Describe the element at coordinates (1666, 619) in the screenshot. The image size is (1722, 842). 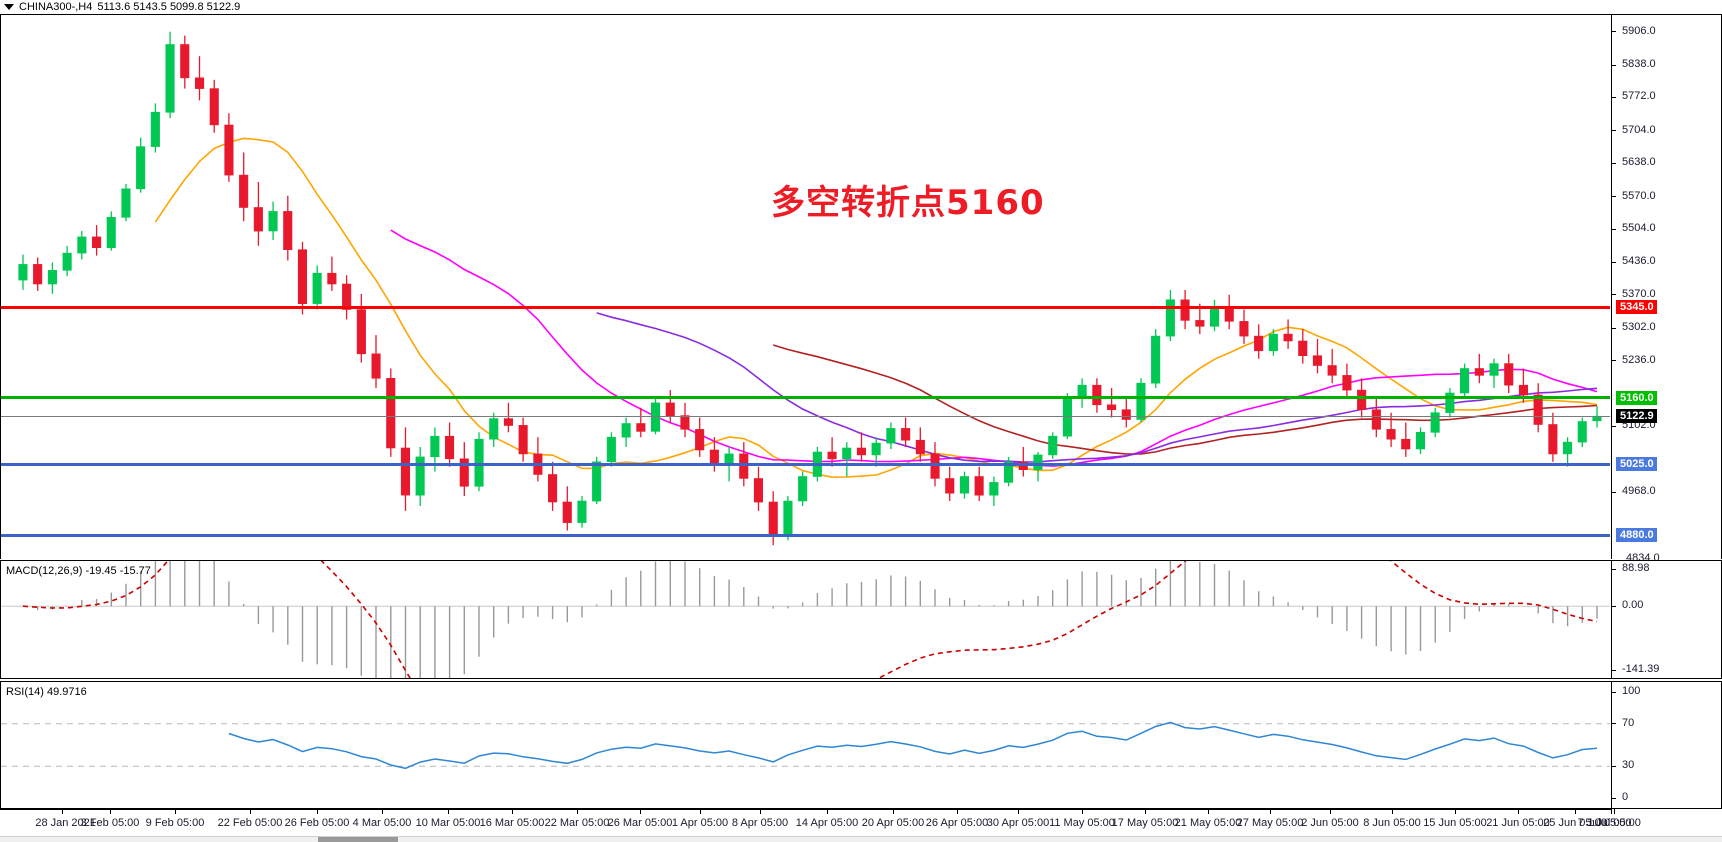
I see `macd-axis: 88.98 0.00 -141.39` at that location.